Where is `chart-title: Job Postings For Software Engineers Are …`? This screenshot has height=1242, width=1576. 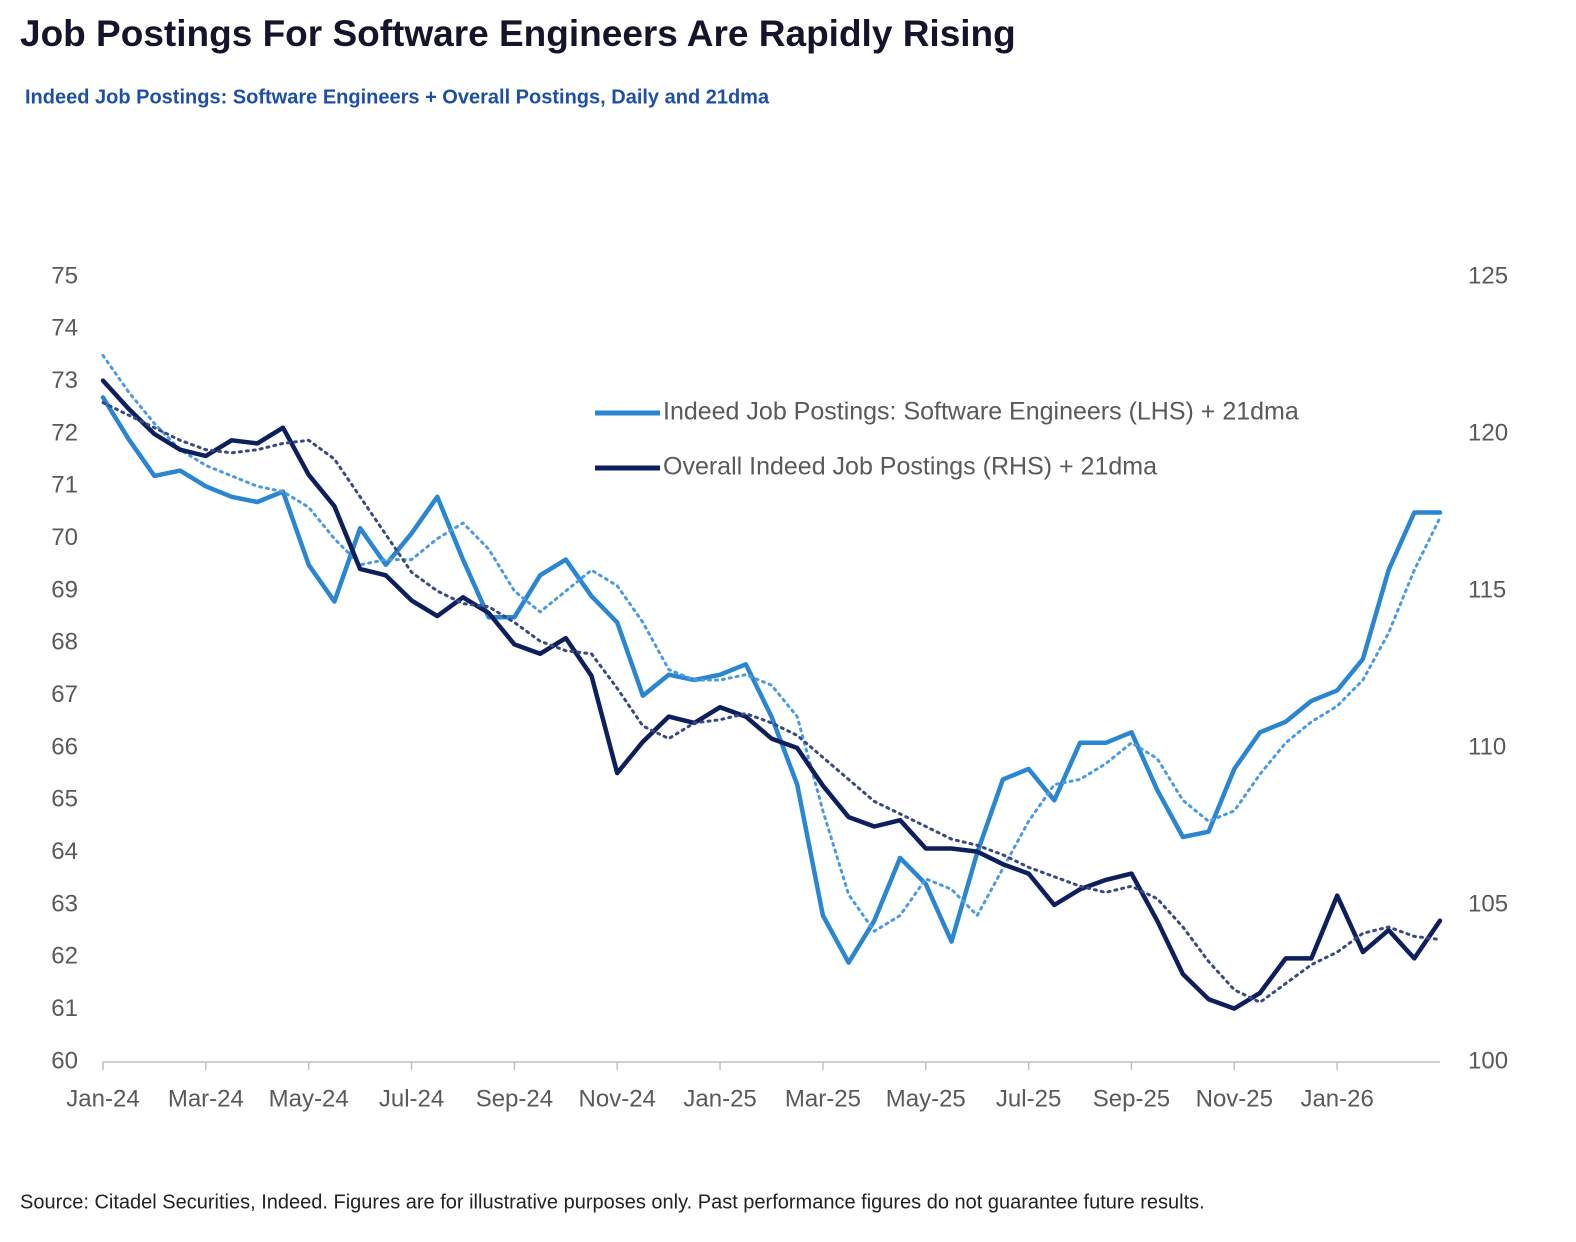 chart-title: Job Postings For Software Engineers Are … is located at coordinates (518, 33).